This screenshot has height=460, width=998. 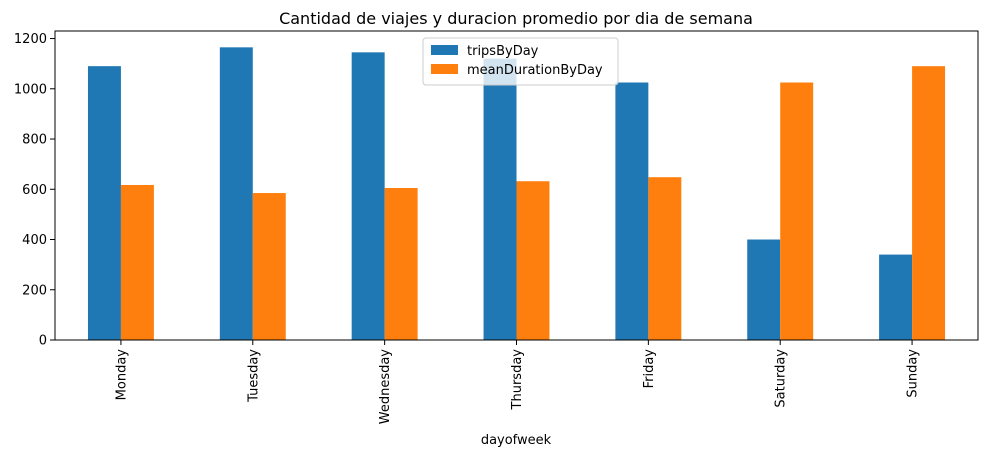 I want to click on legend: tripsByDay meanDurationByDay, so click(x=520, y=61).